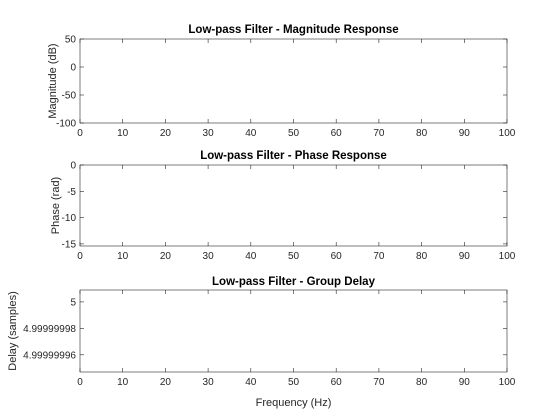 This screenshot has height=420, width=560. Describe the element at coordinates (293, 156) in the screenshot. I see `chart-title: Low-pass Filter - Phase Response` at that location.